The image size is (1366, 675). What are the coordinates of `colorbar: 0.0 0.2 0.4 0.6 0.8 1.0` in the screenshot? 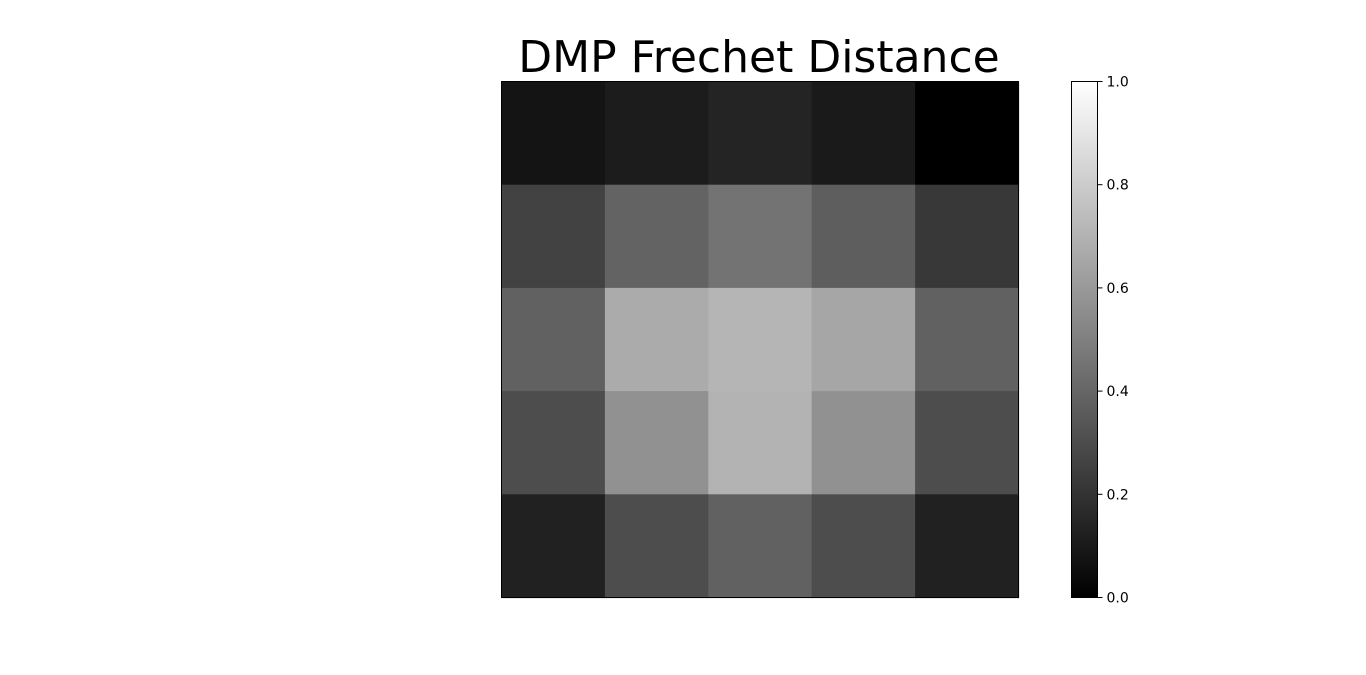 It's located at (1100, 341).